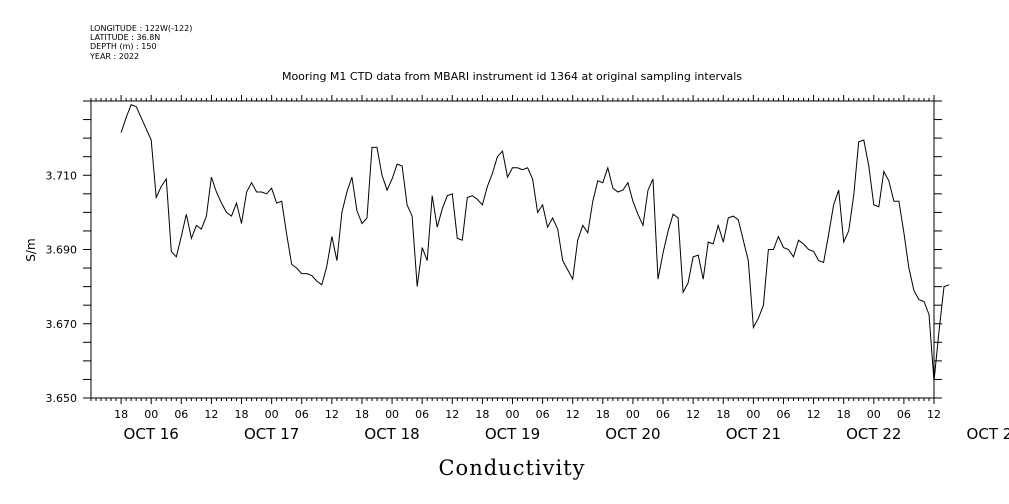 The width and height of the screenshot is (1009, 504). What do you see at coordinates (114, 56) in the screenshot?
I see `meta-year: YEAR : 2022` at bounding box center [114, 56].